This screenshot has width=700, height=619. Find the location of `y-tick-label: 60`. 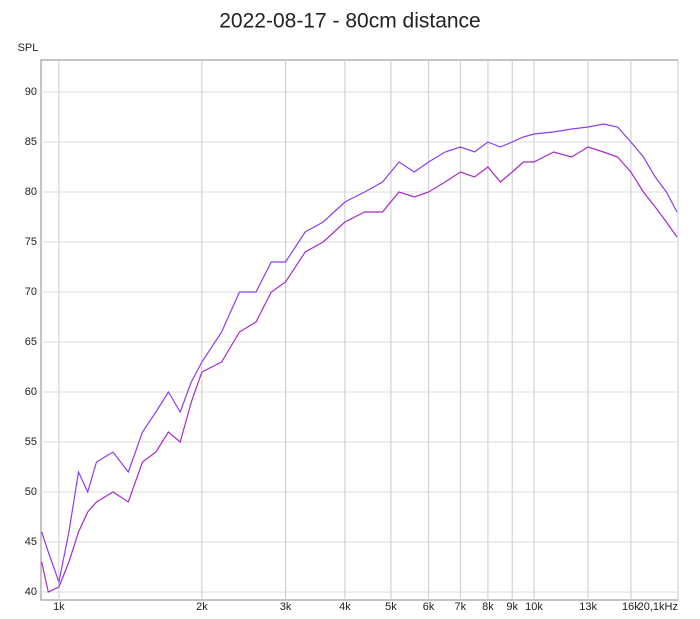

y-tick-label: 60 is located at coordinates (31, 392).